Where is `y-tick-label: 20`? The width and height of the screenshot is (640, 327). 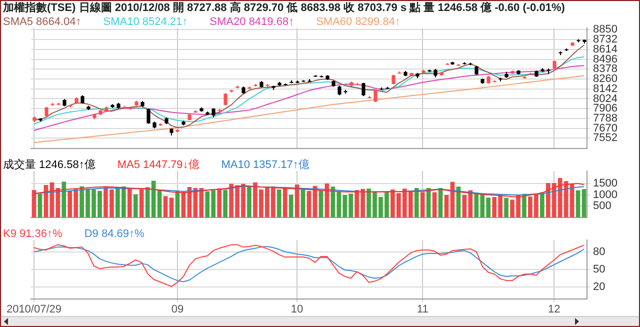 y-tick-label: 20 is located at coordinates (599, 287).